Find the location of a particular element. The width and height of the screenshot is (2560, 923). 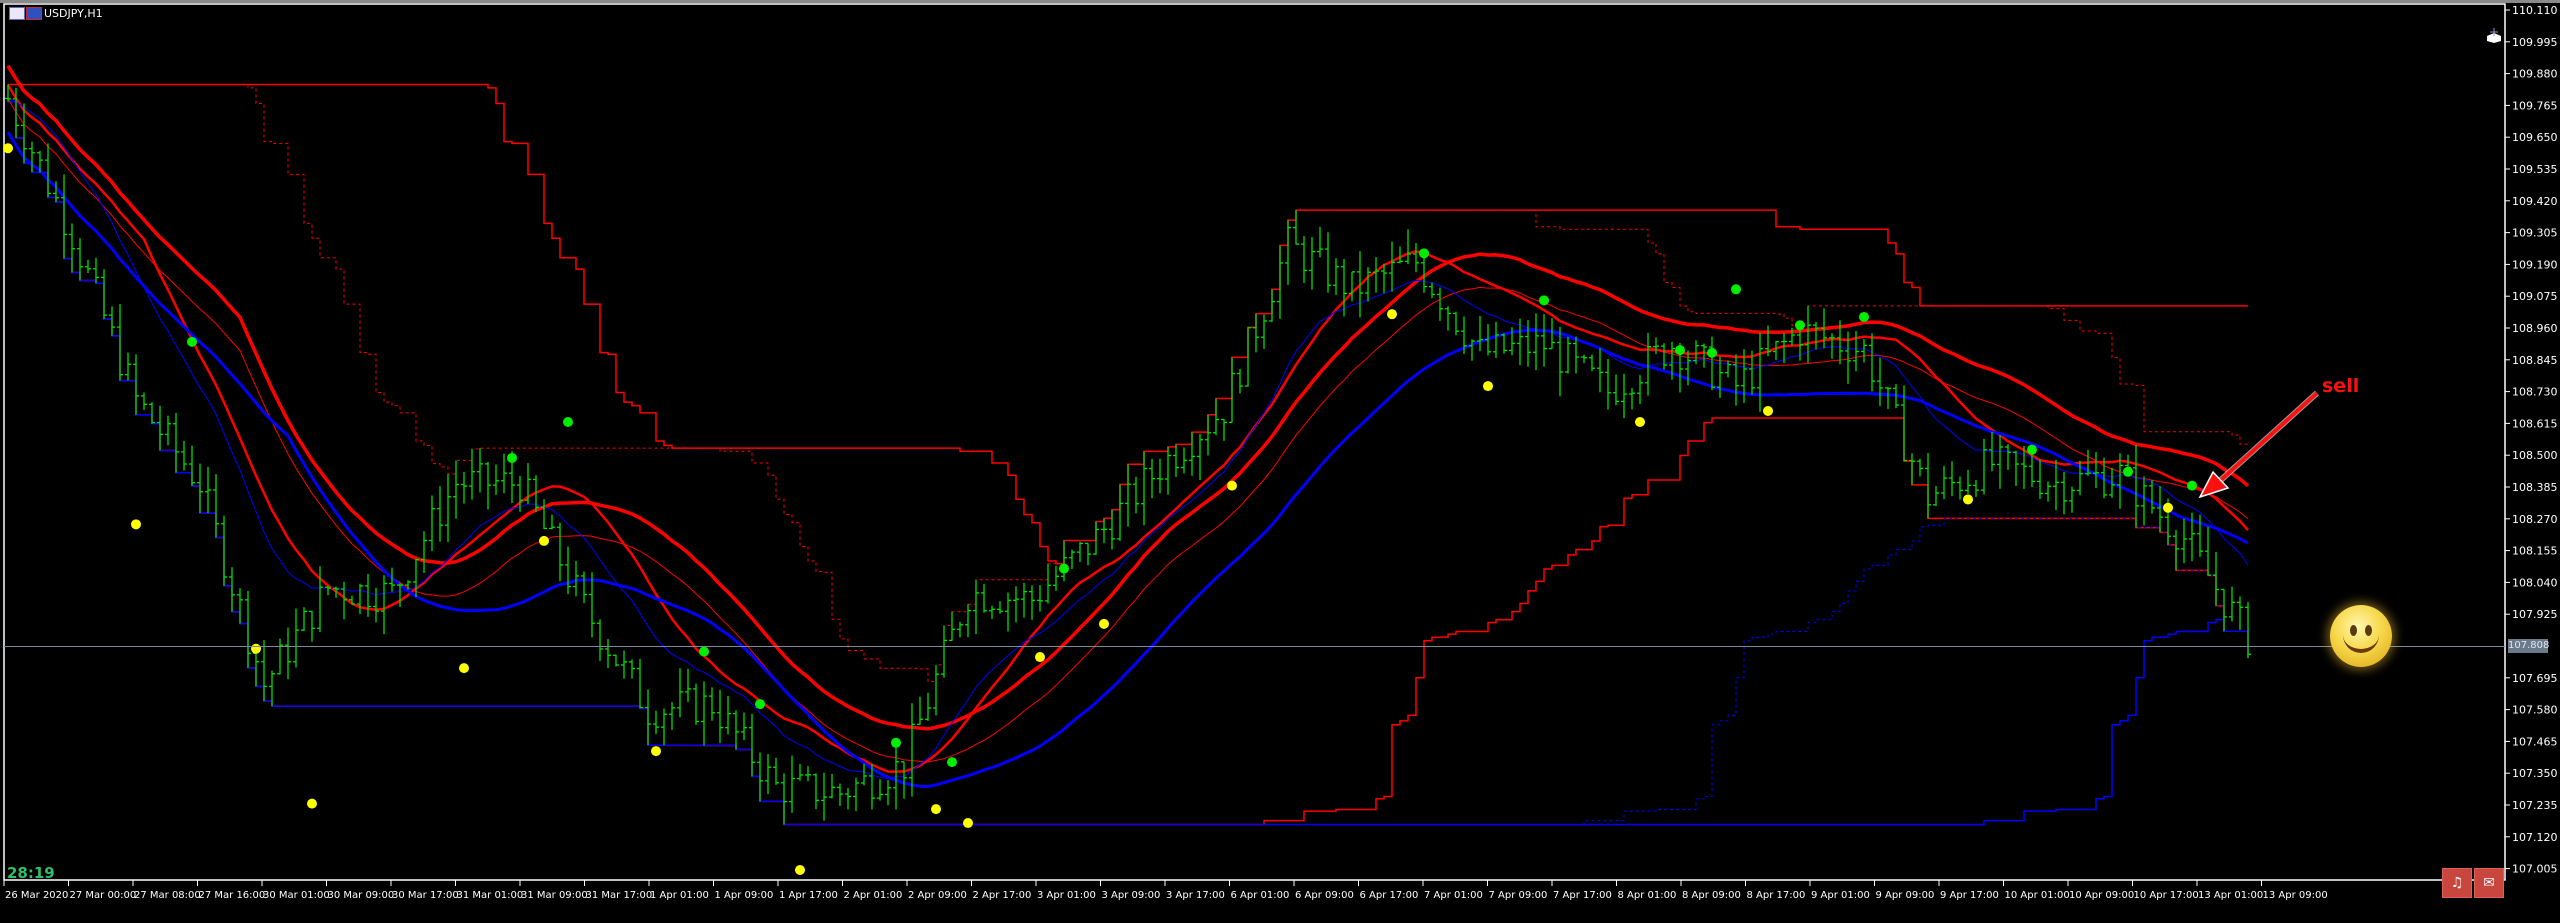

alert-bell-button: ♫ is located at coordinates (2457, 883).